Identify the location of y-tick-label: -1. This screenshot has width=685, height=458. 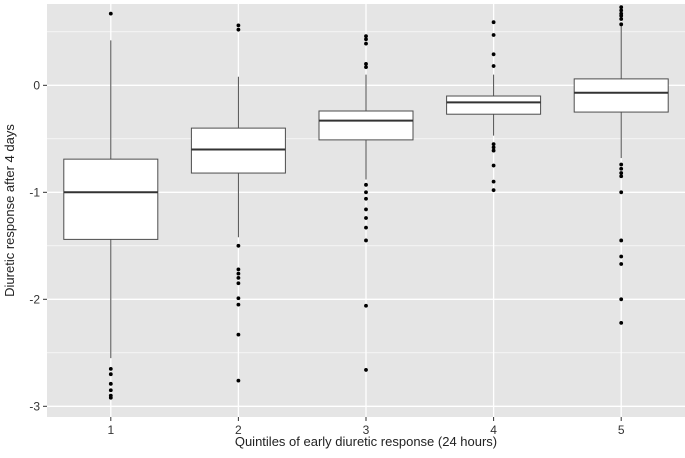
(34, 192).